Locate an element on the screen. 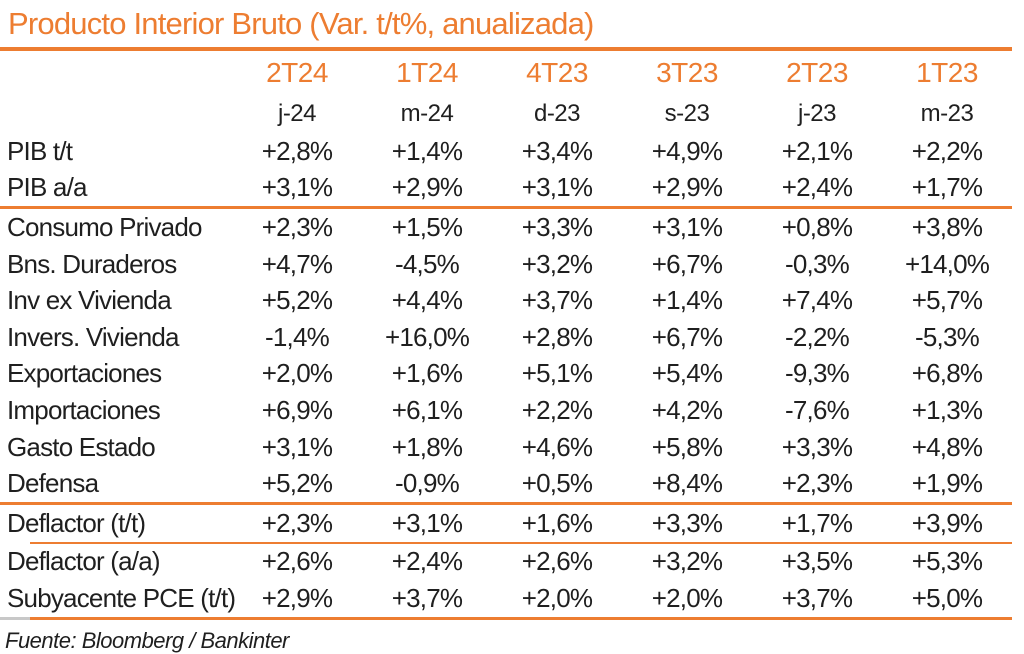  quarter-header: 1T23 is located at coordinates (947, 72).